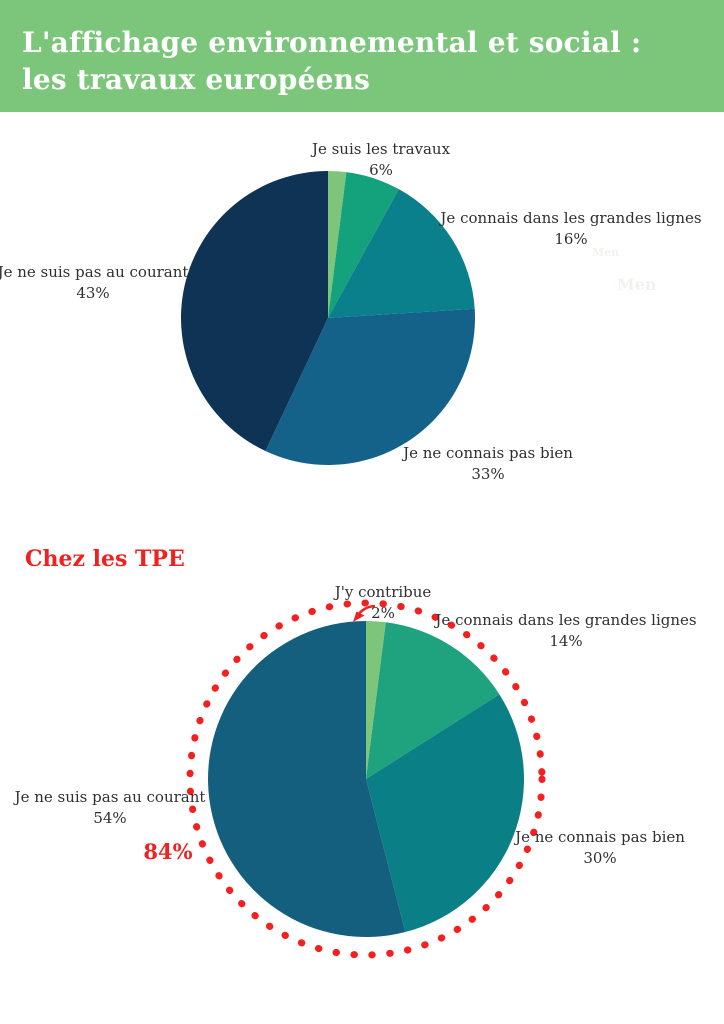 This screenshot has width=724, height=1024. I want to click on slice-value: 30%, so click(600, 858).